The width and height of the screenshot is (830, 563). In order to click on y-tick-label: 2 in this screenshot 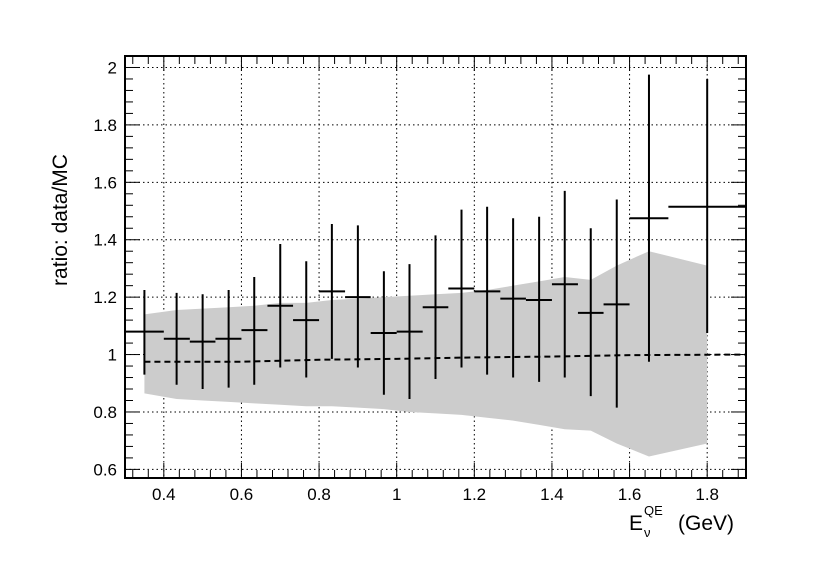, I will do `click(112, 67)`.